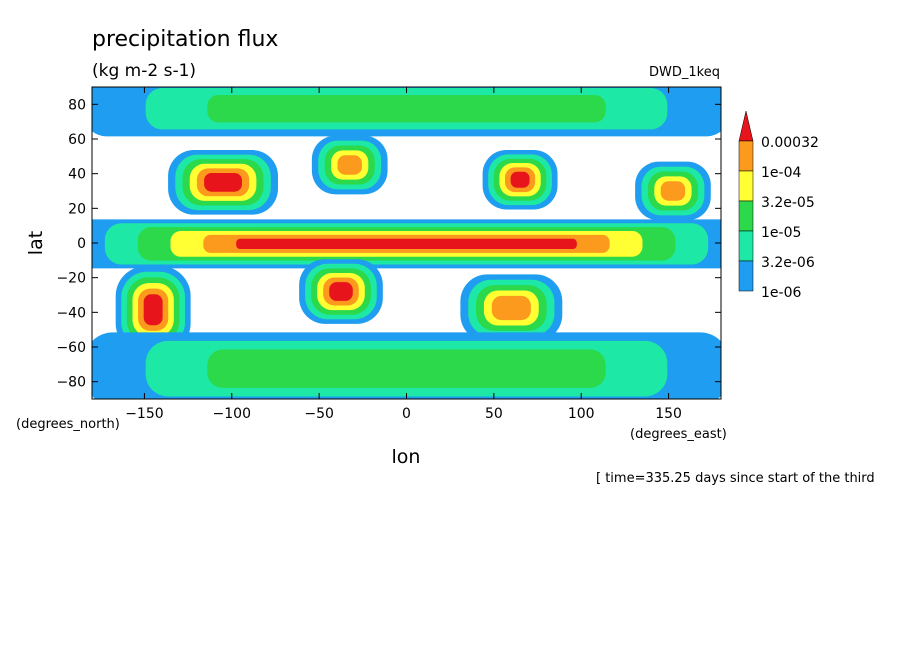 The width and height of the screenshot is (904, 654). What do you see at coordinates (77, 175) in the screenshot?
I see `y-tick-label: 40` at bounding box center [77, 175].